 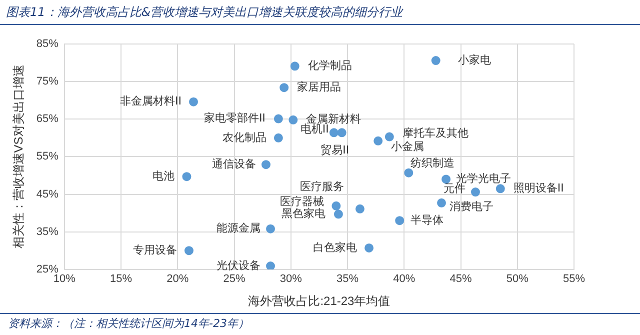 I want to click on y-tick-label: 75%, so click(x=47, y=82).